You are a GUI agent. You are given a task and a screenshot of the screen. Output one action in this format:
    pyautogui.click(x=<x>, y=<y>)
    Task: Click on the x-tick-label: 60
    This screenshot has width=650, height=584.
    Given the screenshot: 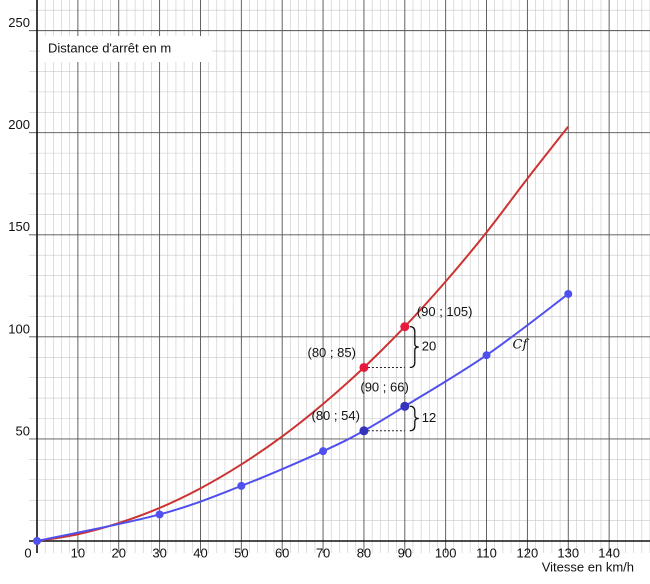 What is the action you would take?
    pyautogui.click(x=282, y=552)
    